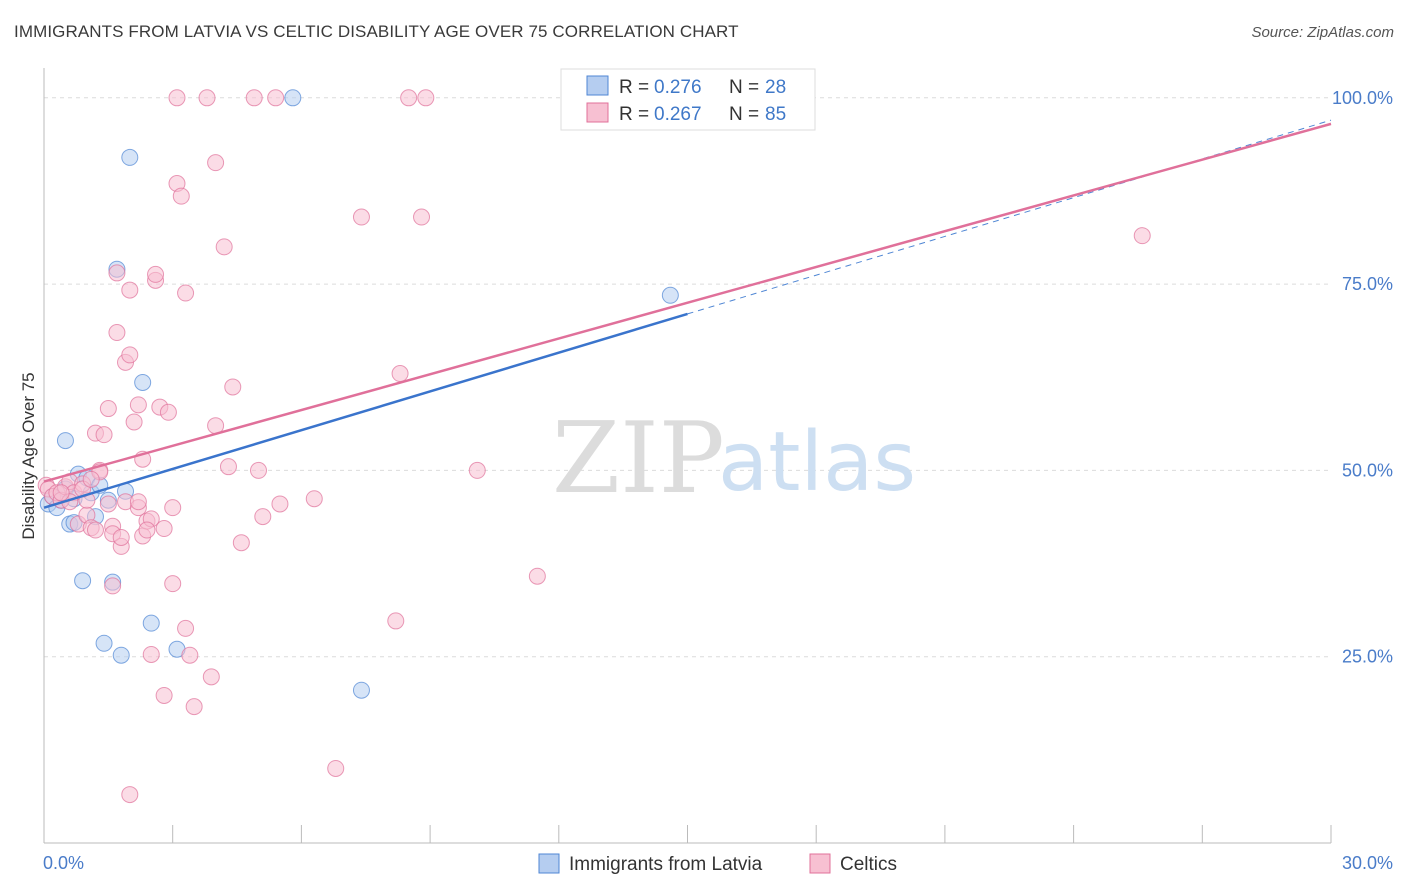  I want to click on bottom-legend: Immigrants from Latvia Celtics, so click(717, 864).